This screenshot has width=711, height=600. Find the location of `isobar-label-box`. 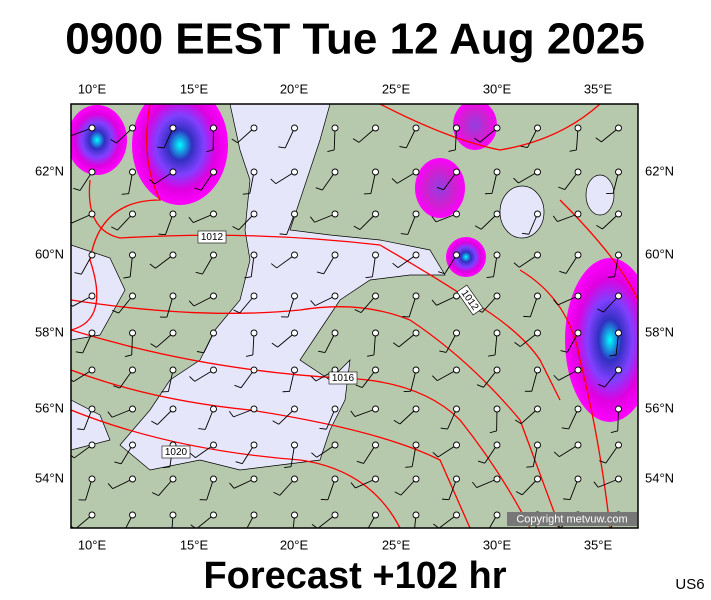

isobar-label-box is located at coordinates (470, 300).